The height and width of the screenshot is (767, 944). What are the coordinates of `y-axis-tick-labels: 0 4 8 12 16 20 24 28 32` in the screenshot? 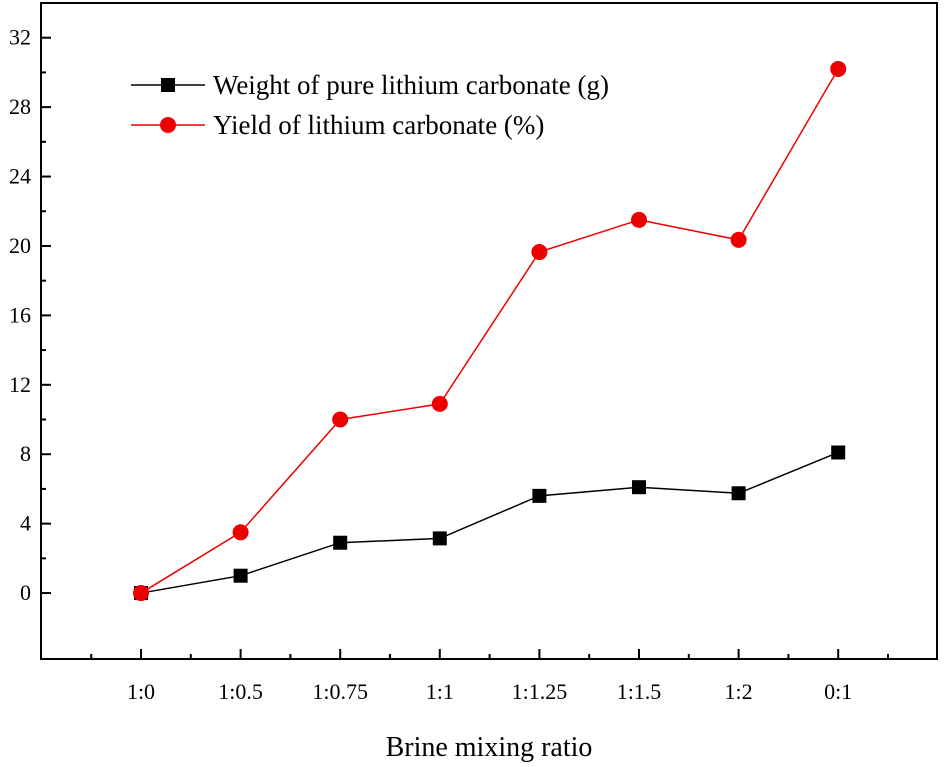 It's located at (20, 315).